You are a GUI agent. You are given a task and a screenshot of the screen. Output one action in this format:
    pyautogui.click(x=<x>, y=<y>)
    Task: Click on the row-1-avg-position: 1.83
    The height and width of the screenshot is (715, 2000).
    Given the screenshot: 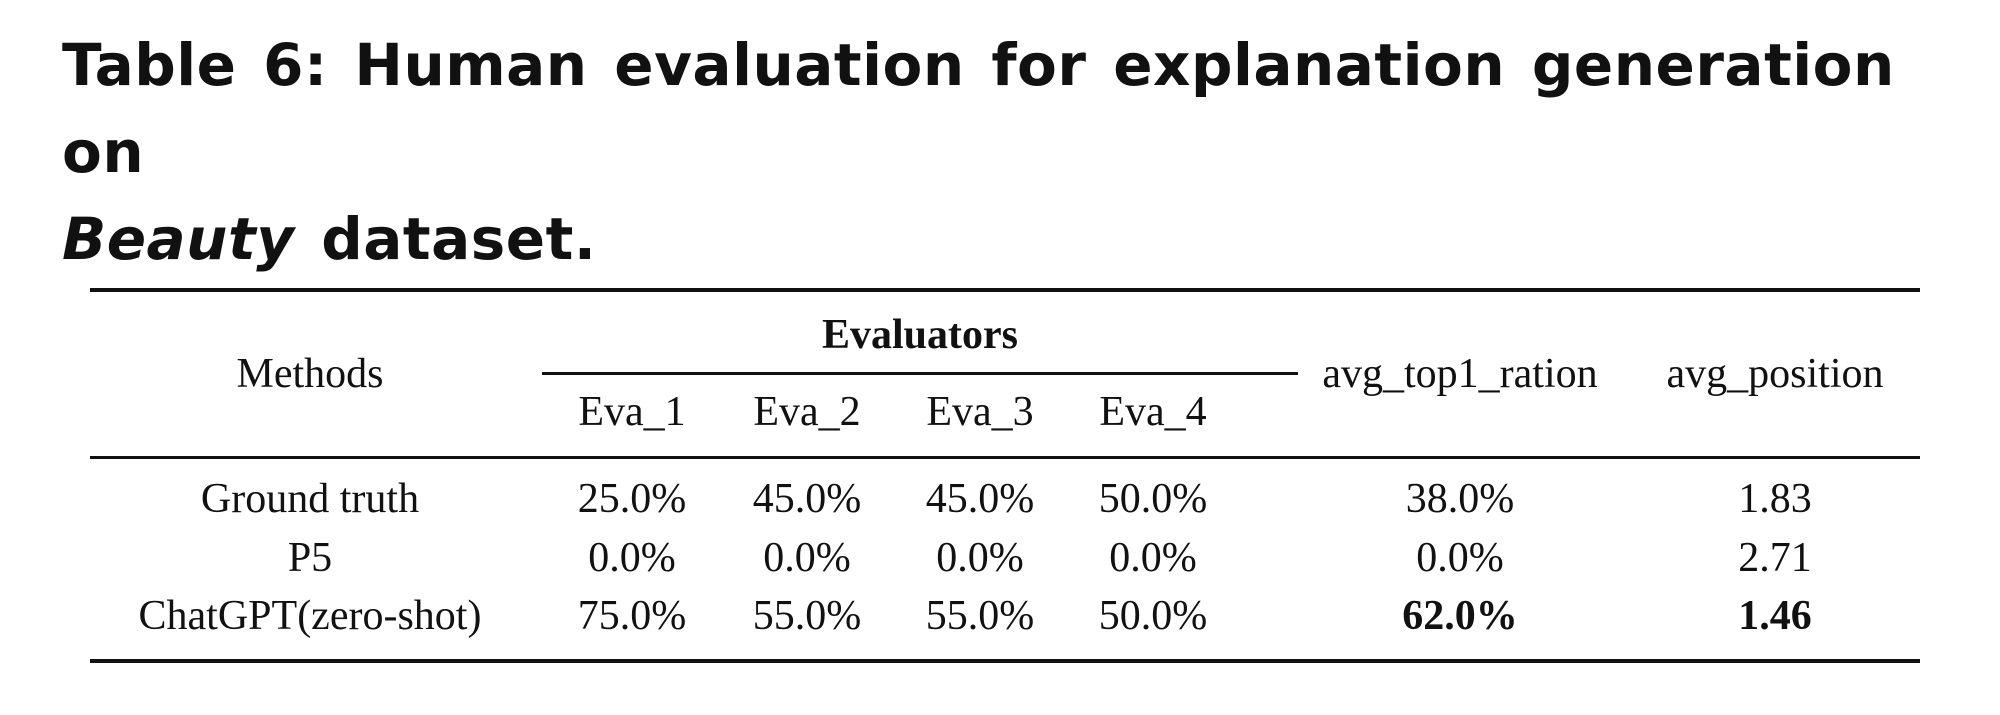 What is the action you would take?
    pyautogui.click(x=1775, y=499)
    